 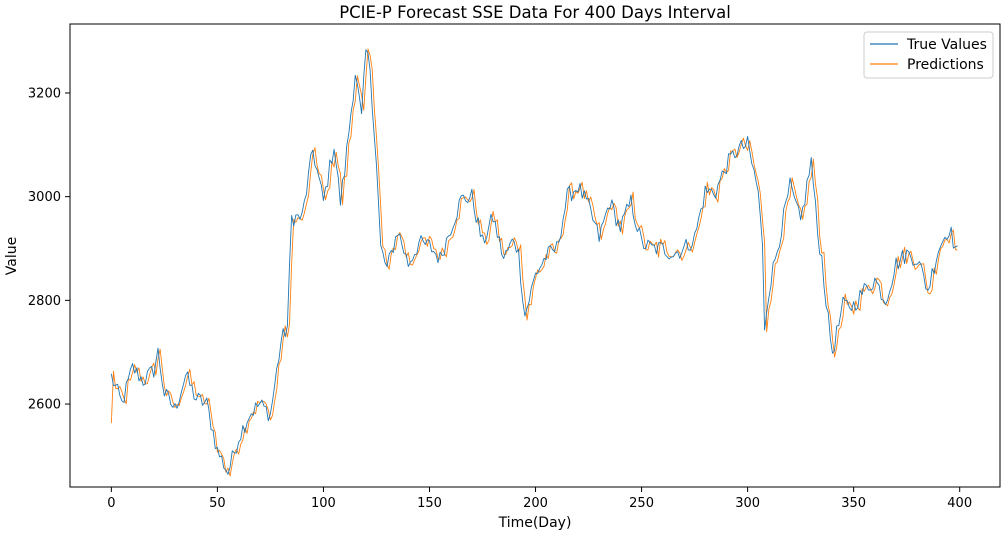 I want to click on x-tick-label: 150, so click(x=429, y=503).